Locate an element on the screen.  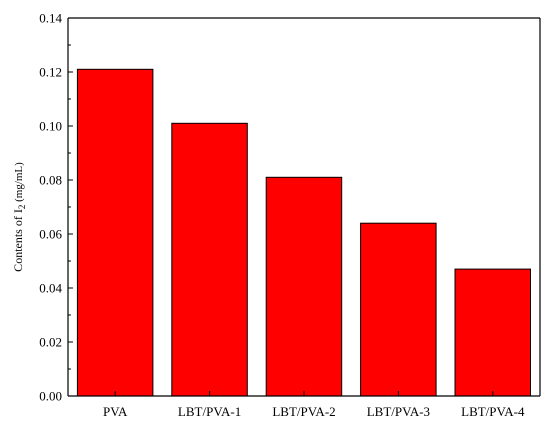
y-tick-label-0: 0.00 is located at coordinates (50, 396).